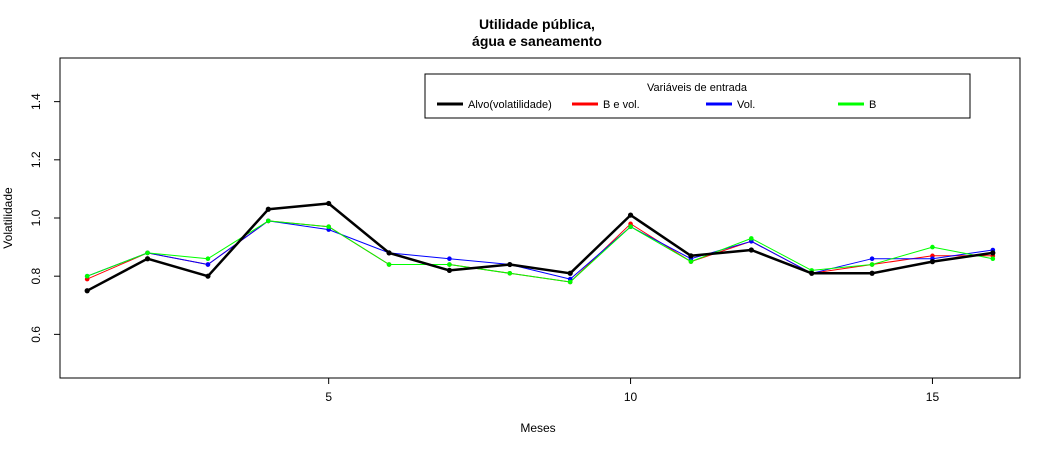  I want to click on y-tick-label-2: 1.0, so click(36, 217).